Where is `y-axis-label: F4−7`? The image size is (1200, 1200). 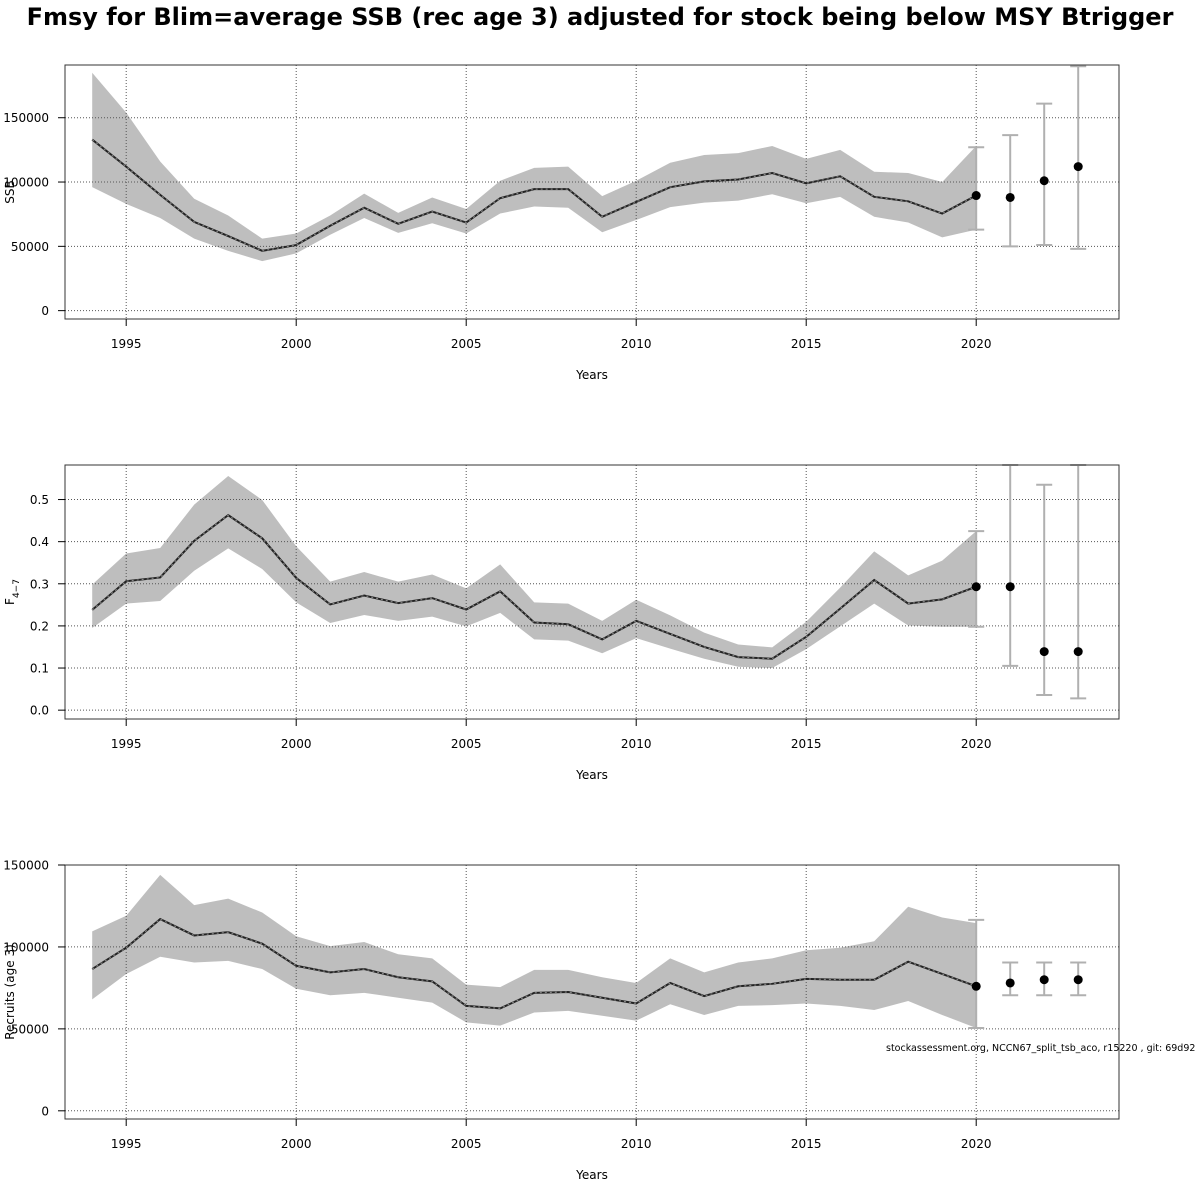 y-axis-label: F4−7 is located at coordinates (12, 592).